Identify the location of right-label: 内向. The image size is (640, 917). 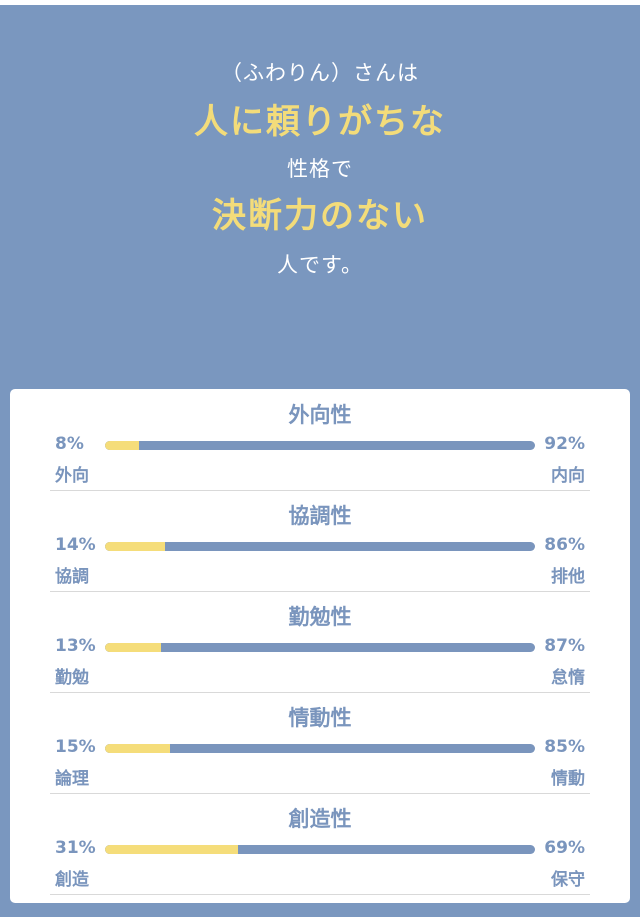
(568, 476).